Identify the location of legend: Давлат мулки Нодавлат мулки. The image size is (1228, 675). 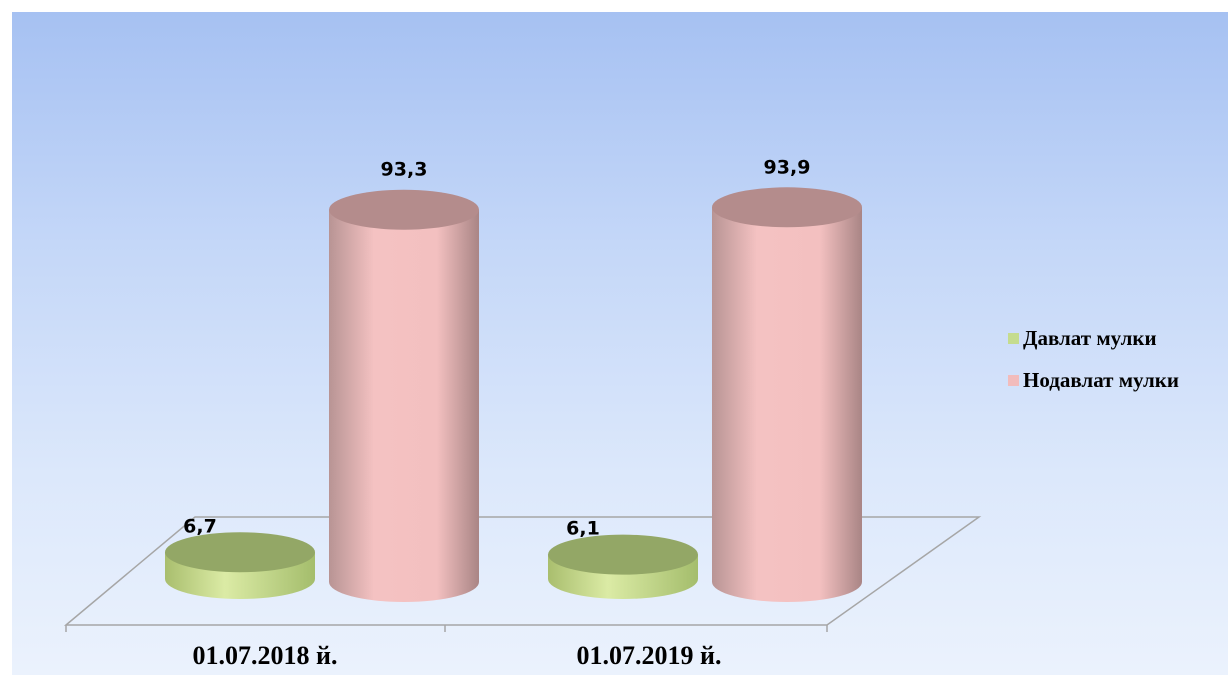
(1093, 367).